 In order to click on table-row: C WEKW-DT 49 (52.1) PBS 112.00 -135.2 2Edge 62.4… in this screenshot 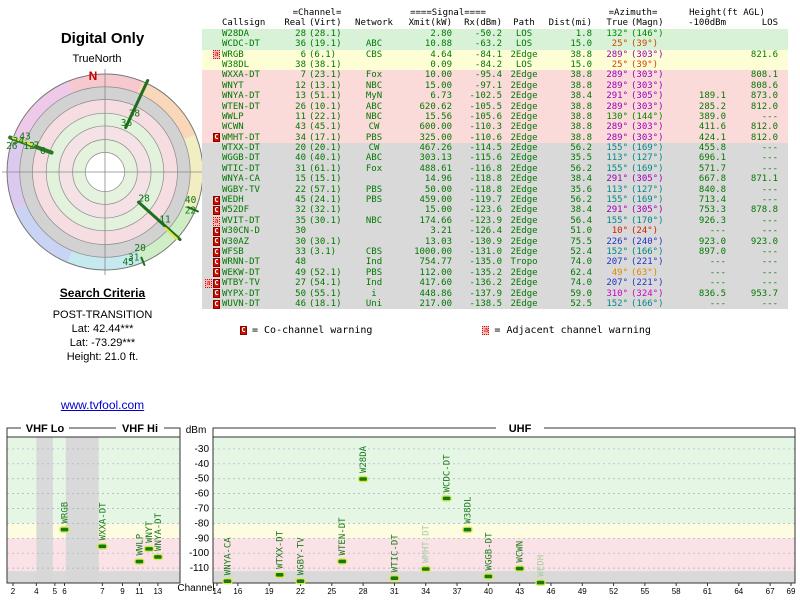, I will do `click(495, 273)`.